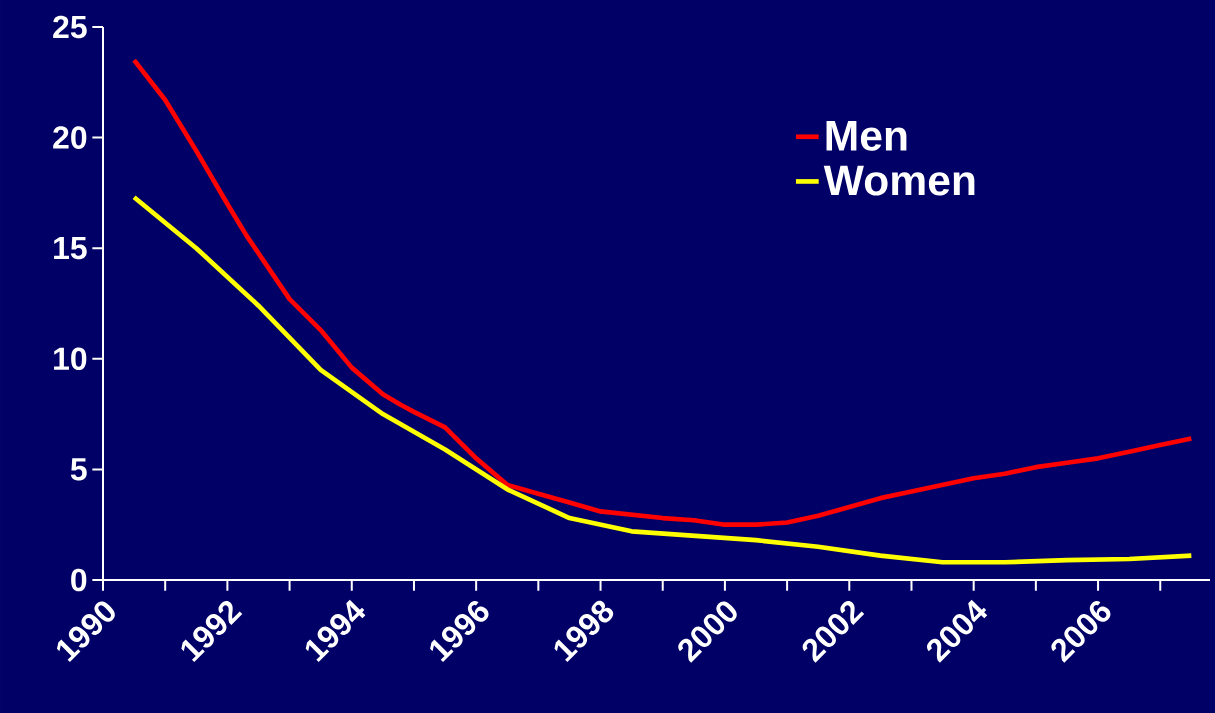 Image resolution: width=1215 pixels, height=713 pixels. I want to click on y-tick-label: 15, so click(70, 248).